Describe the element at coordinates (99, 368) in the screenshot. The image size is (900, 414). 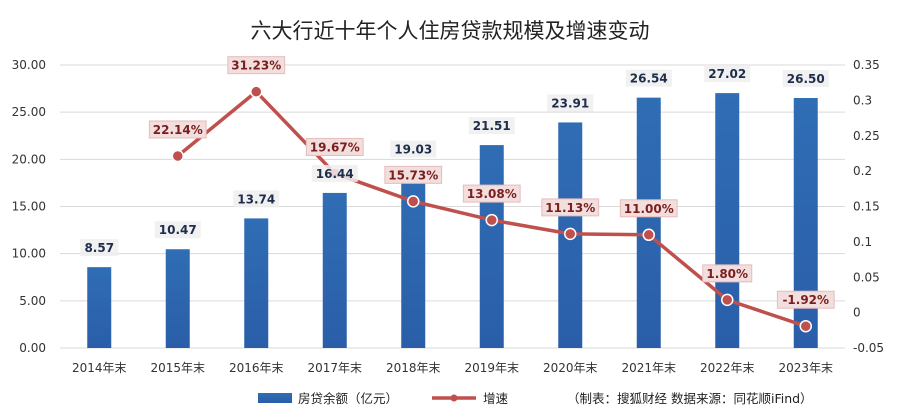
I see `x-axis-tick-label: 2014年末` at that location.